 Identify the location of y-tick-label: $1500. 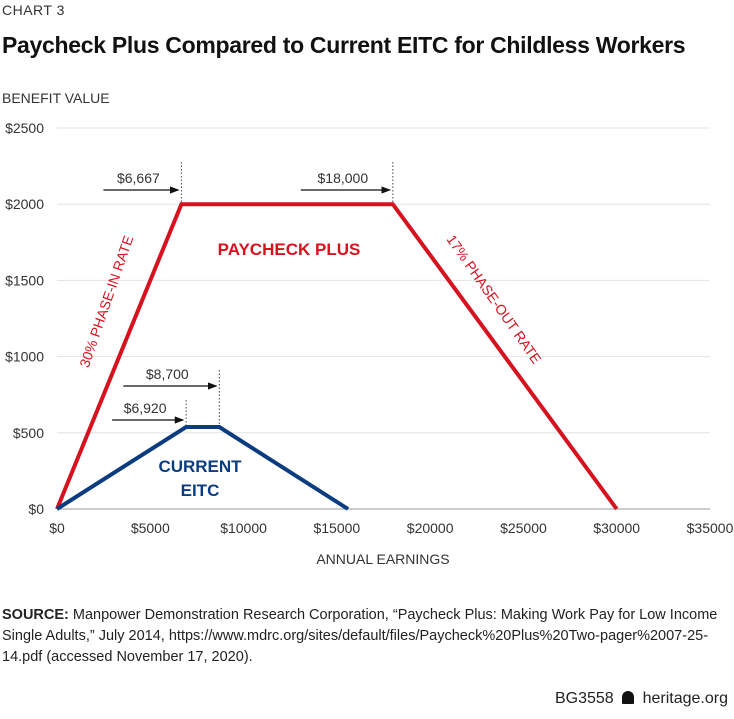
(24, 280).